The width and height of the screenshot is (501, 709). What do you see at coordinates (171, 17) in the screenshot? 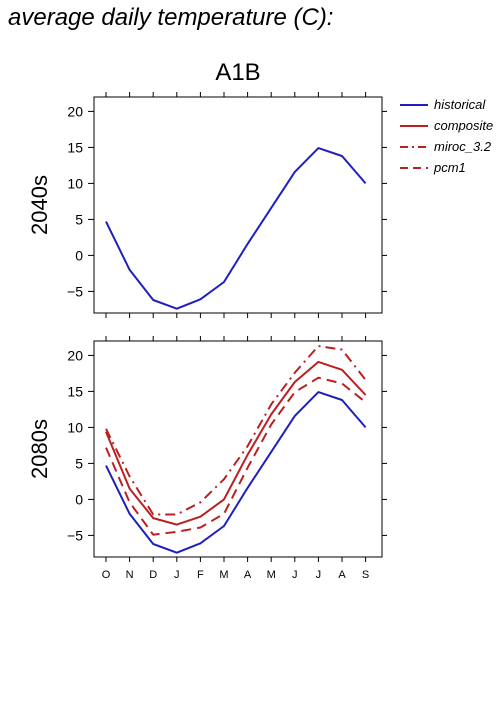
I see `page-title: average daily temperature (C):` at bounding box center [171, 17].